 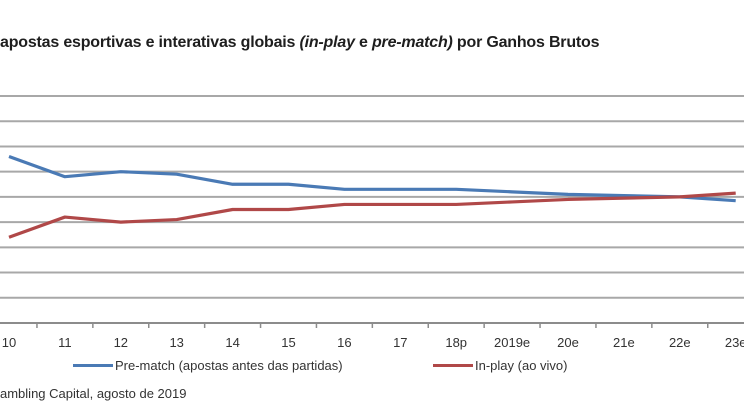 I want to click on x-tick-label: 15, so click(x=288, y=342).